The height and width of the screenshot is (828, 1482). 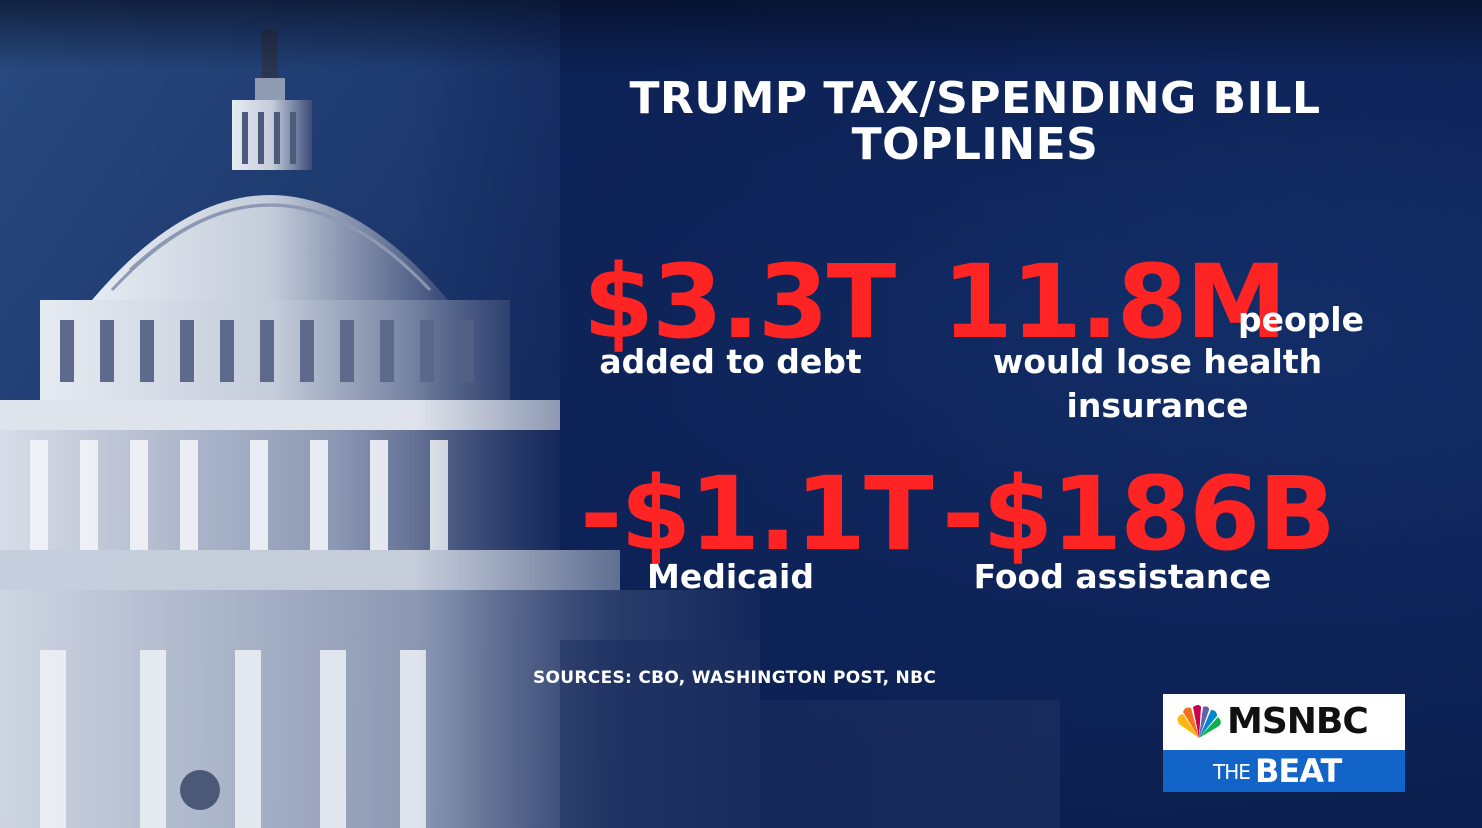 I want to click on network-logo: MSNBC THE BEAT, so click(x=1284, y=743).